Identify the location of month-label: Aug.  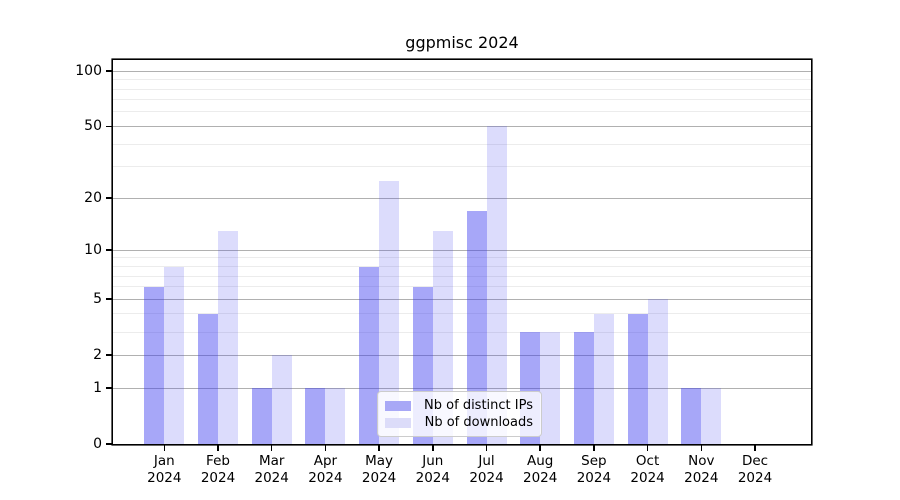
(540, 461).